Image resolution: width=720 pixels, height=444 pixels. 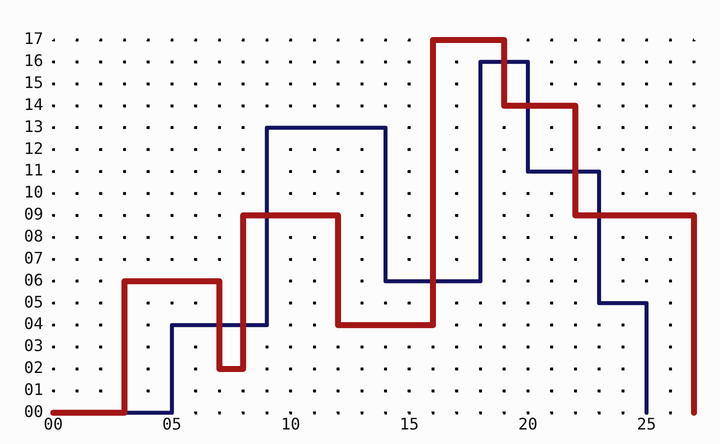 I want to click on y-tick-label: 08, so click(x=34, y=236).